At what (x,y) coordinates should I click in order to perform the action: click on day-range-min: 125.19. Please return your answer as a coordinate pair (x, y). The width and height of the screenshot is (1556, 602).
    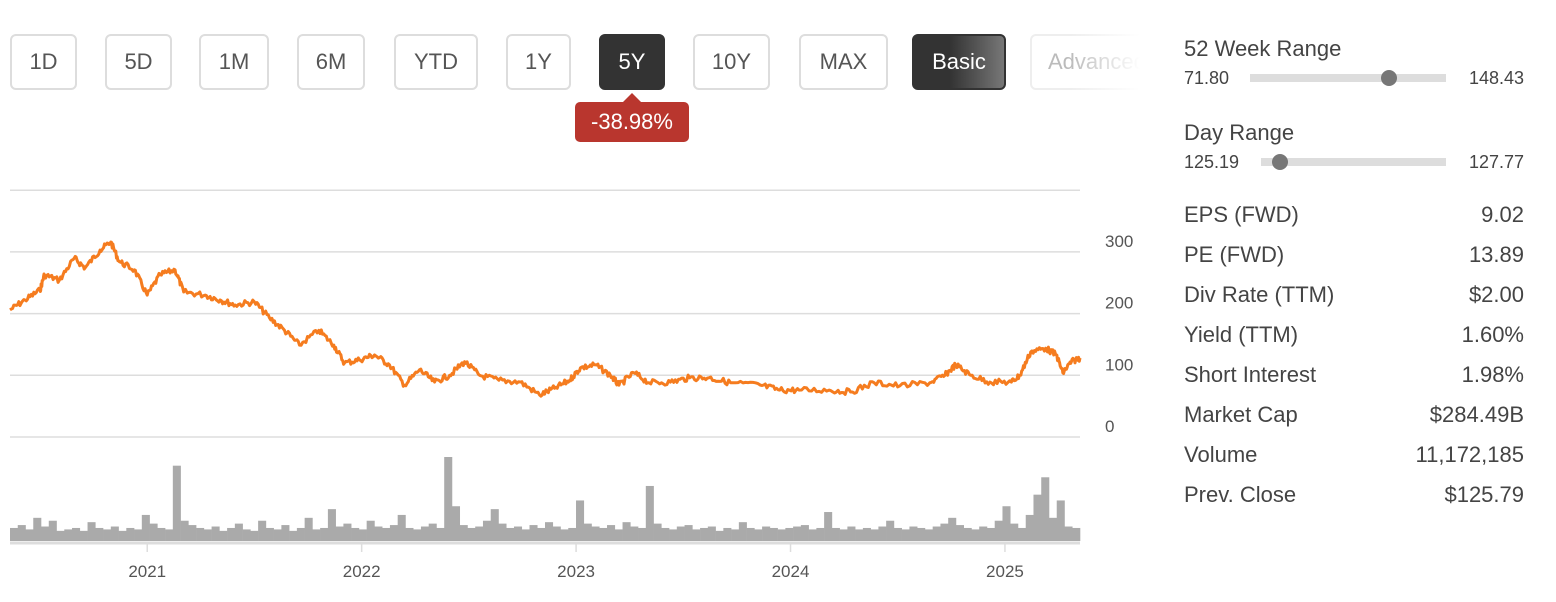
    Looking at the image, I should click on (1212, 162).